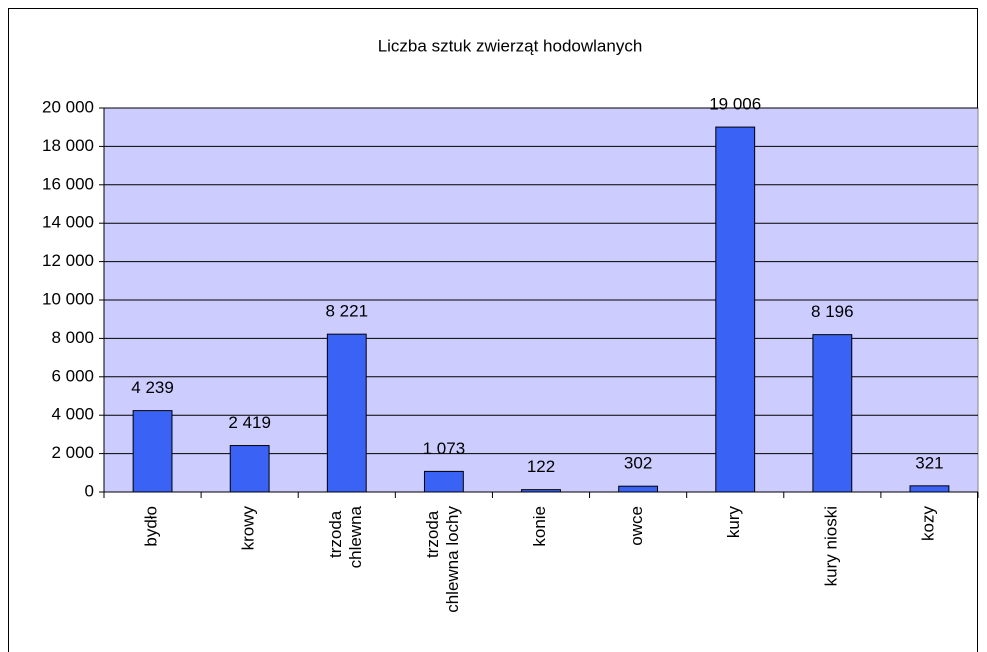 This screenshot has height=652, width=987. I want to click on value-label: 8 221, so click(347, 311).